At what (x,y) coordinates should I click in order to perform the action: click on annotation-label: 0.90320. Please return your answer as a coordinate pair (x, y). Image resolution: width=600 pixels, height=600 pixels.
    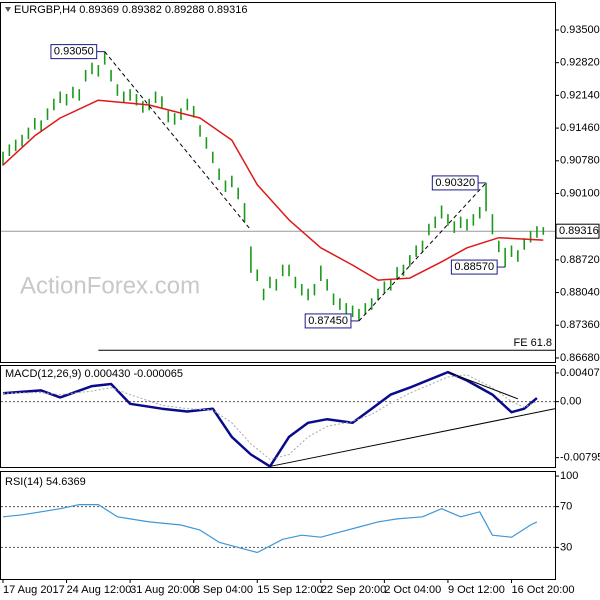
    Looking at the image, I should click on (455, 183).